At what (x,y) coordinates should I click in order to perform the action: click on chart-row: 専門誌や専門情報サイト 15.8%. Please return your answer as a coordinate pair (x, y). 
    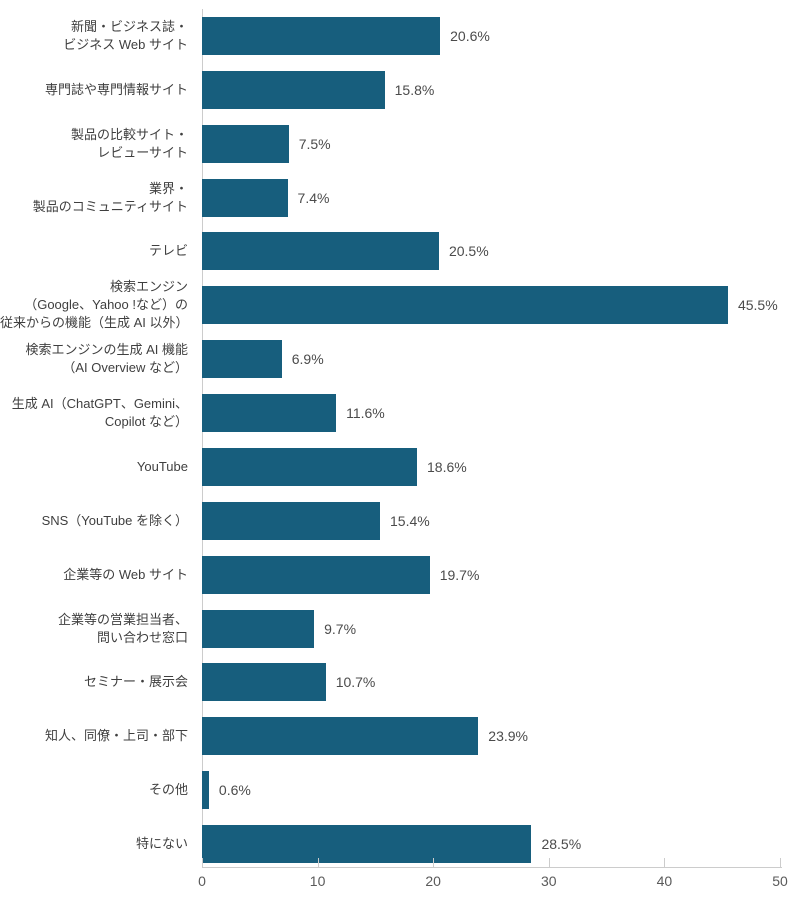
    Looking at the image, I should click on (400, 90).